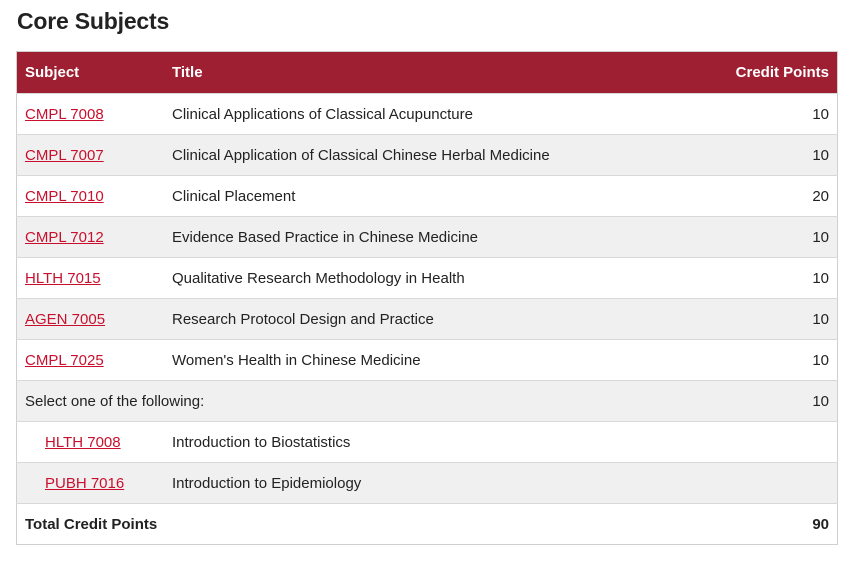 This screenshot has width=855, height=564. What do you see at coordinates (85, 483) in the screenshot?
I see `option-code-link: PUBH 7016` at bounding box center [85, 483].